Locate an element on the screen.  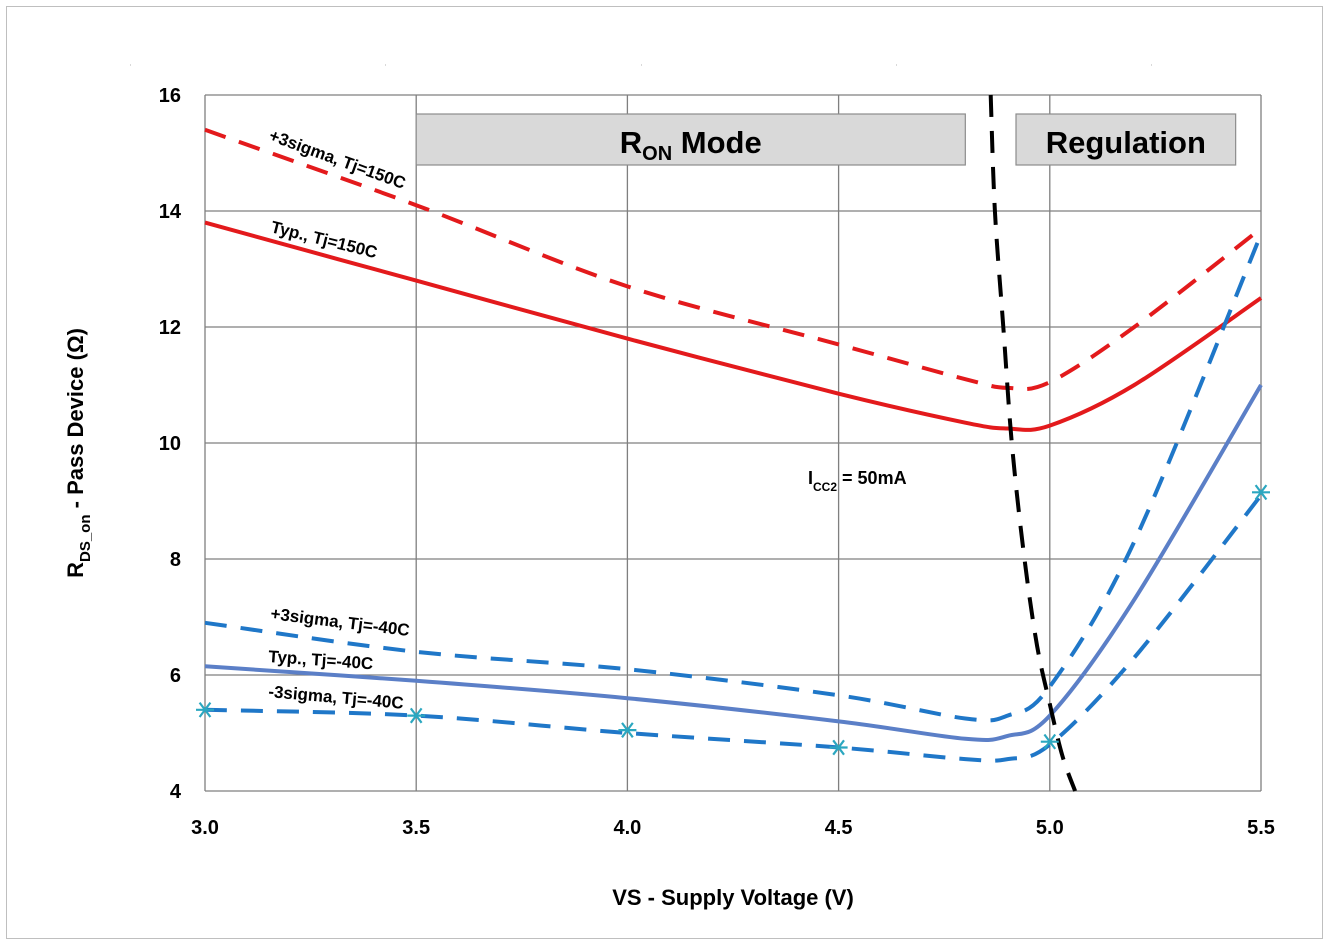
y-tick-label-1: 6 is located at coordinates (175, 676).